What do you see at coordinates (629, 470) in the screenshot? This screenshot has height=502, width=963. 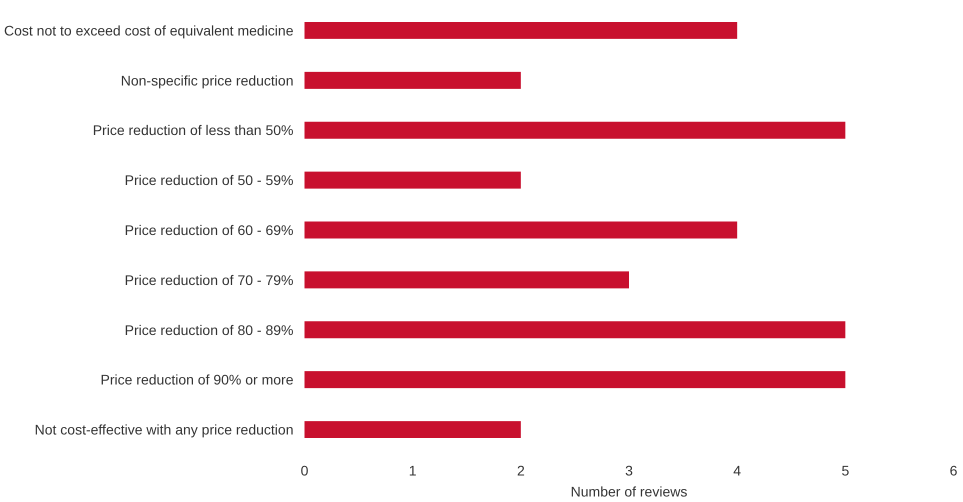 I see `x-tick-label: 3` at bounding box center [629, 470].